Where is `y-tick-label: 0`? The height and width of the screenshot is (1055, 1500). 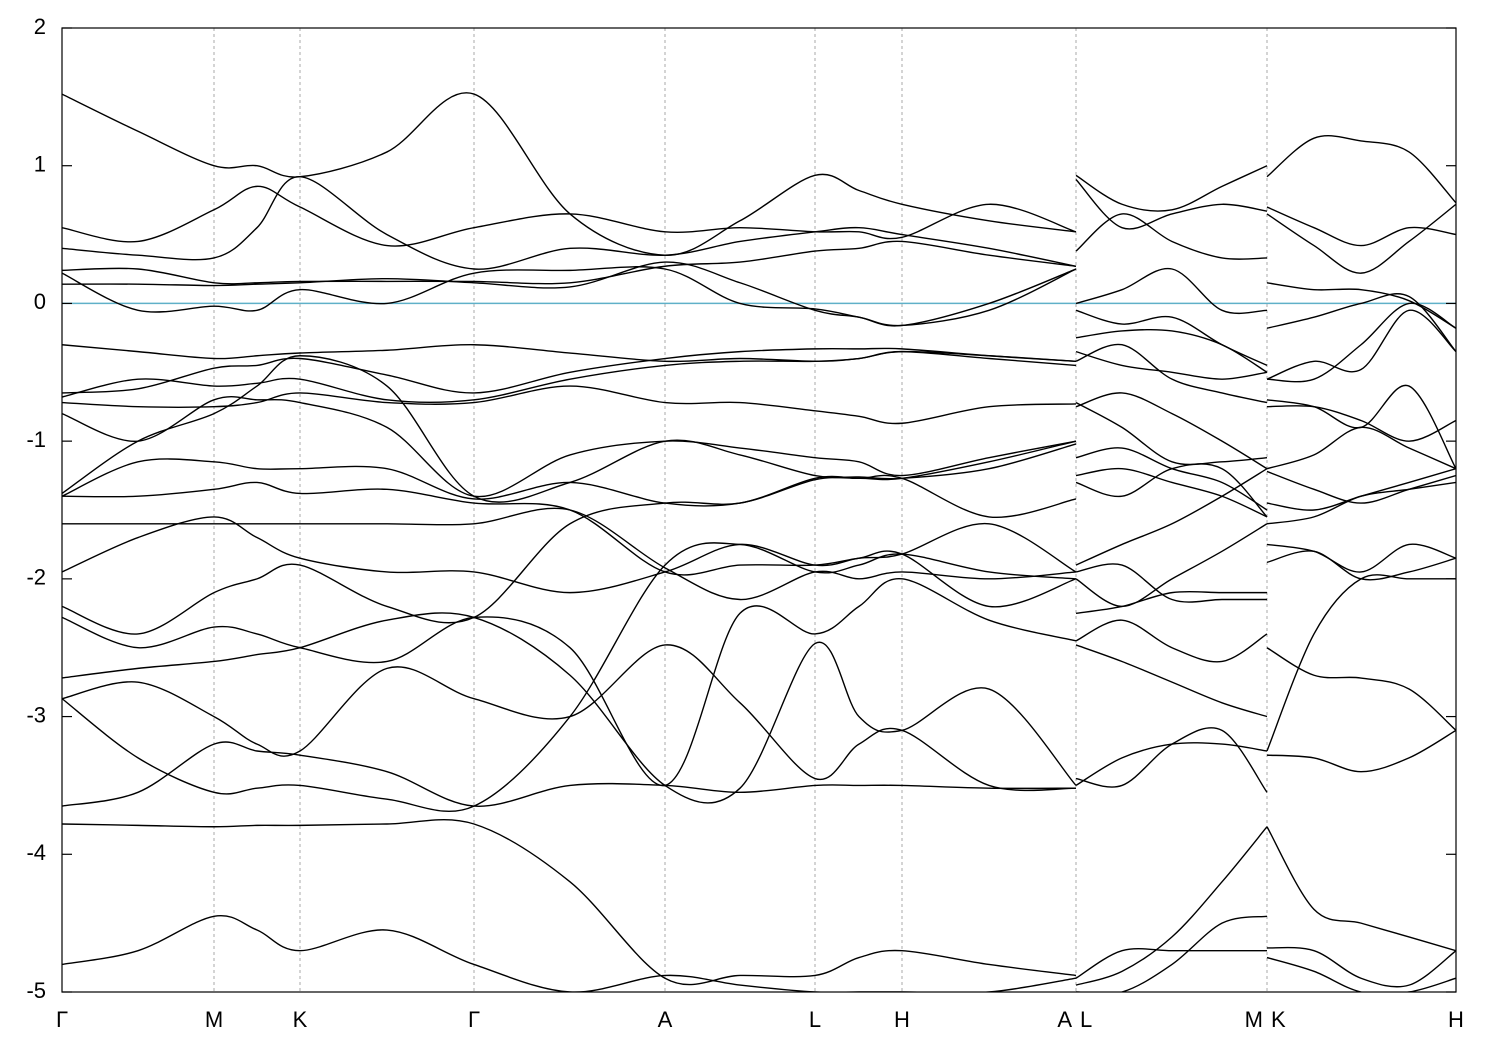
y-tick-label: 0 is located at coordinates (40, 301).